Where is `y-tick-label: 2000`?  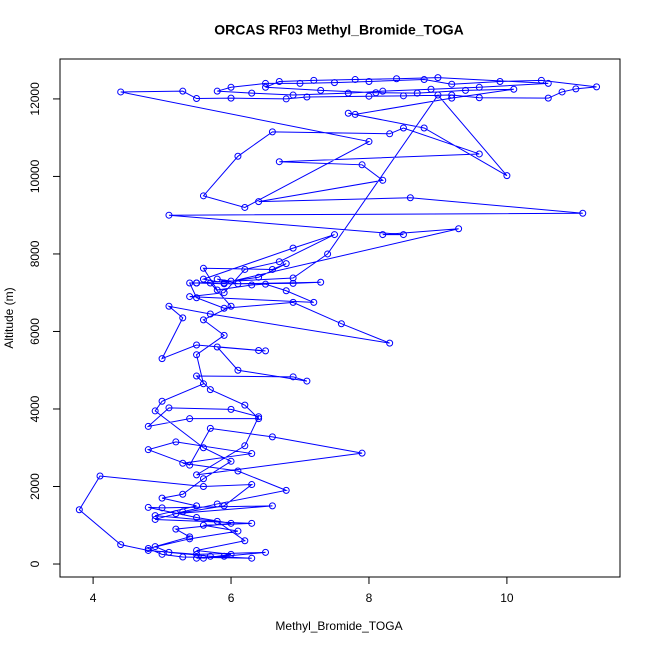
y-tick-label: 2000 is located at coordinates (35, 486).